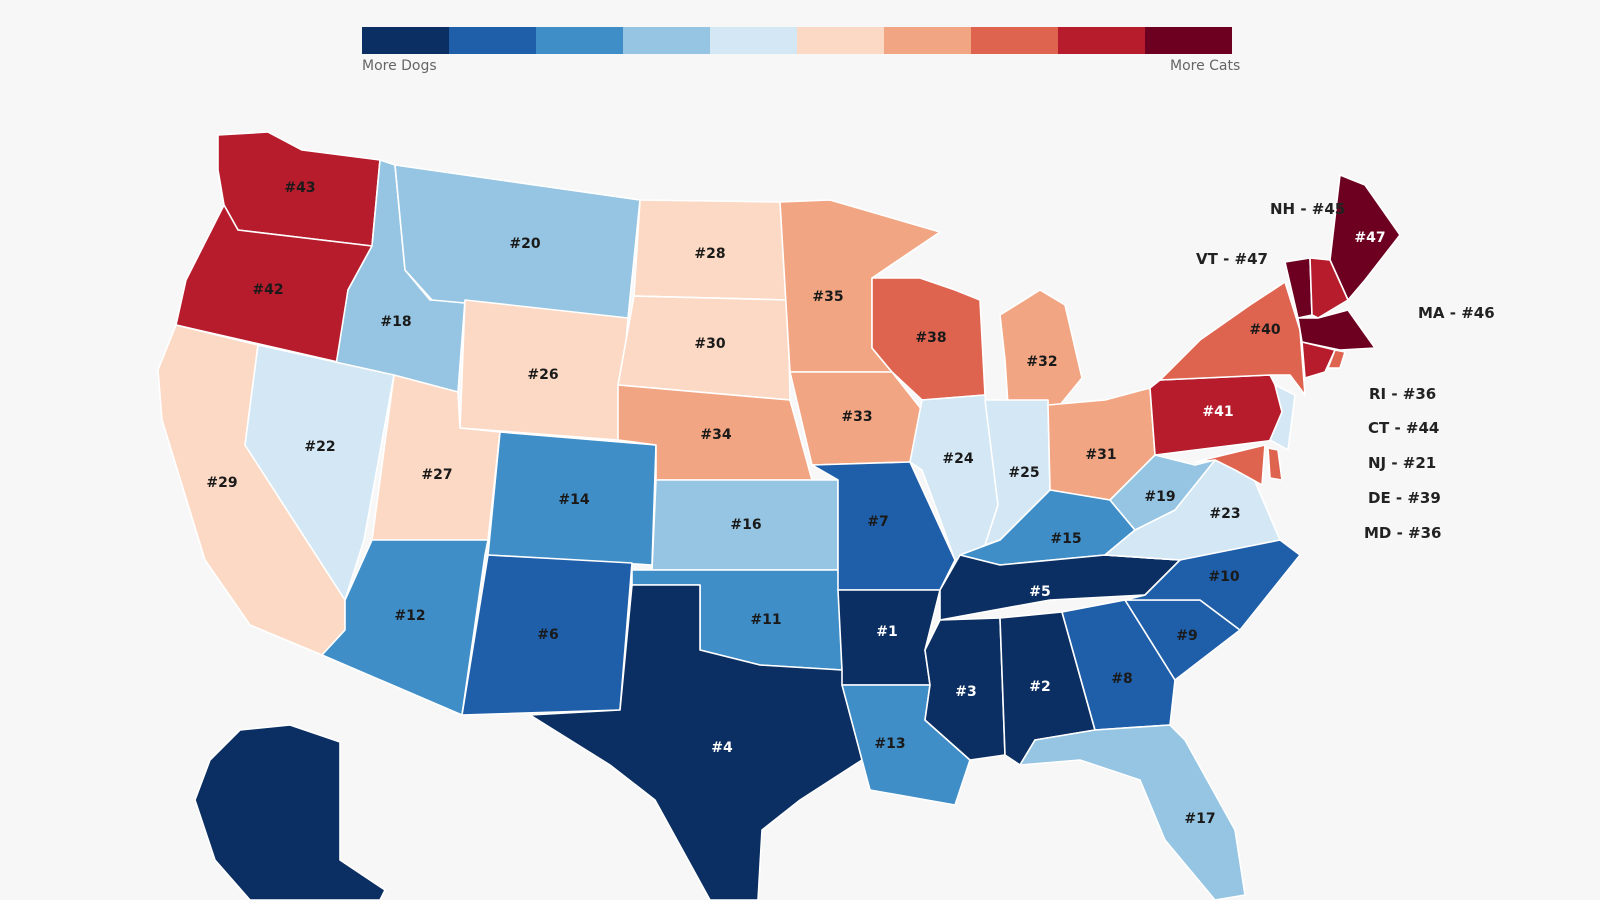 The image size is (1600, 900). Describe the element at coordinates (709, 344) in the screenshot. I see `rank-label-sd: #30` at that location.